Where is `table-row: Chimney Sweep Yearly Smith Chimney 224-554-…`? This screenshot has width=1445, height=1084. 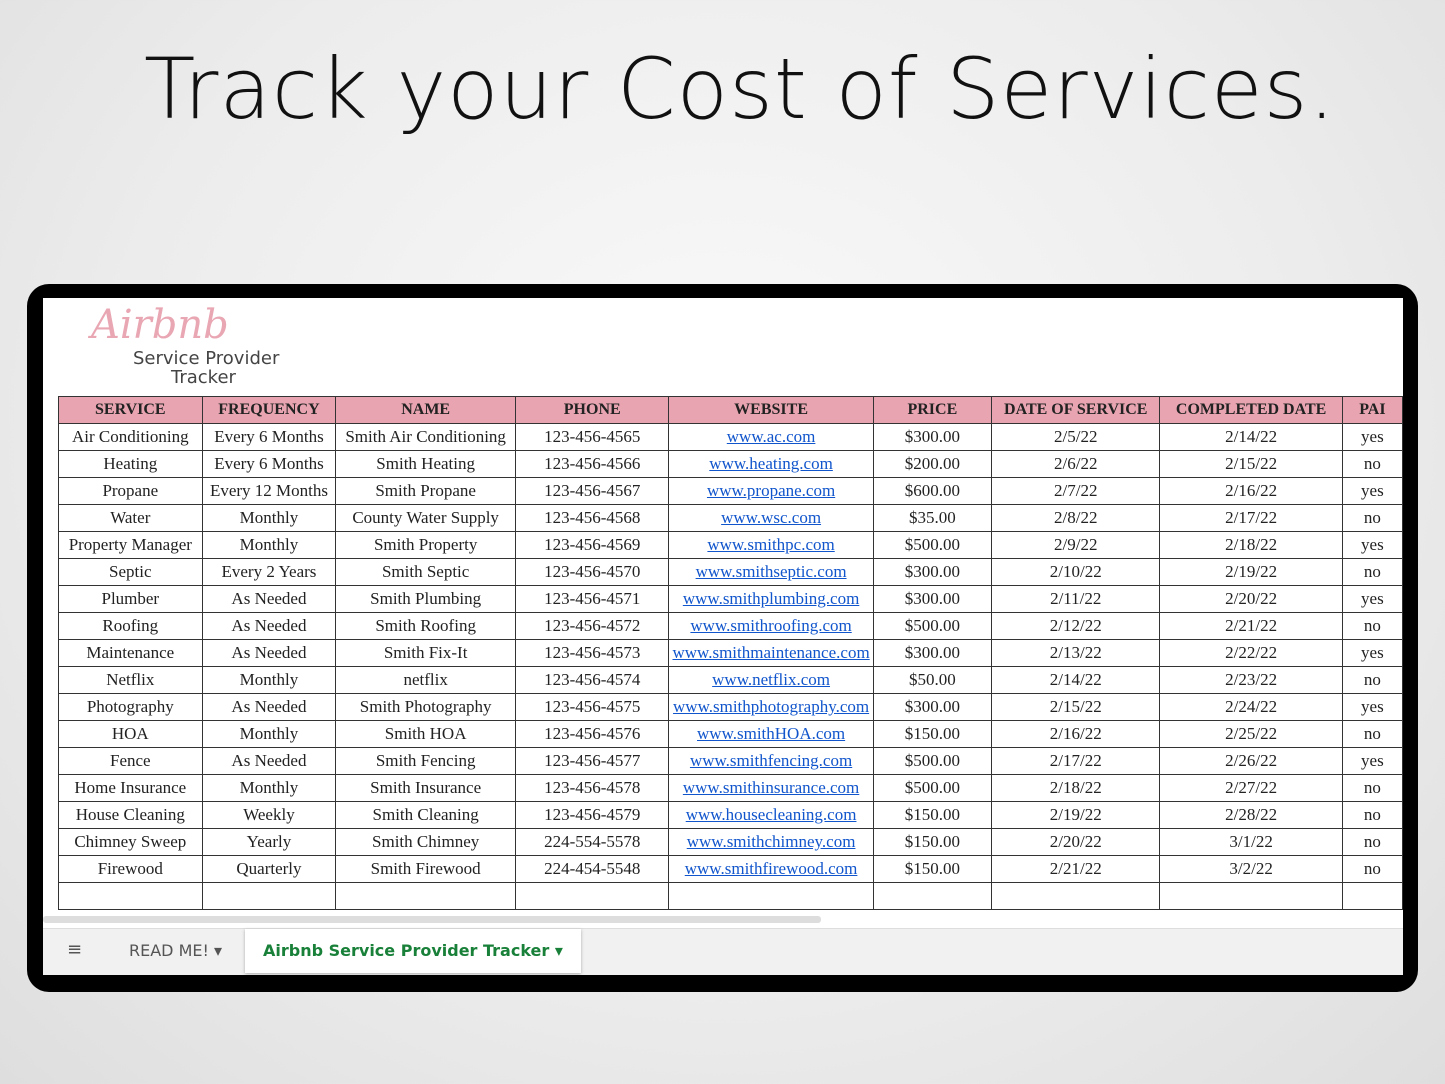 table-row: Chimney Sweep Yearly Smith Chimney 224-554-… is located at coordinates (730, 842).